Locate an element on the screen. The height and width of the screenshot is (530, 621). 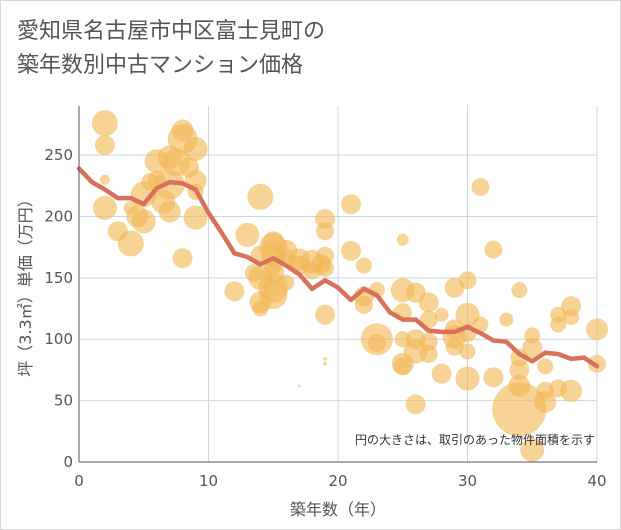
size-annotation: 円の大きさは、取引のあった物件面積を示す is located at coordinates (475, 439).